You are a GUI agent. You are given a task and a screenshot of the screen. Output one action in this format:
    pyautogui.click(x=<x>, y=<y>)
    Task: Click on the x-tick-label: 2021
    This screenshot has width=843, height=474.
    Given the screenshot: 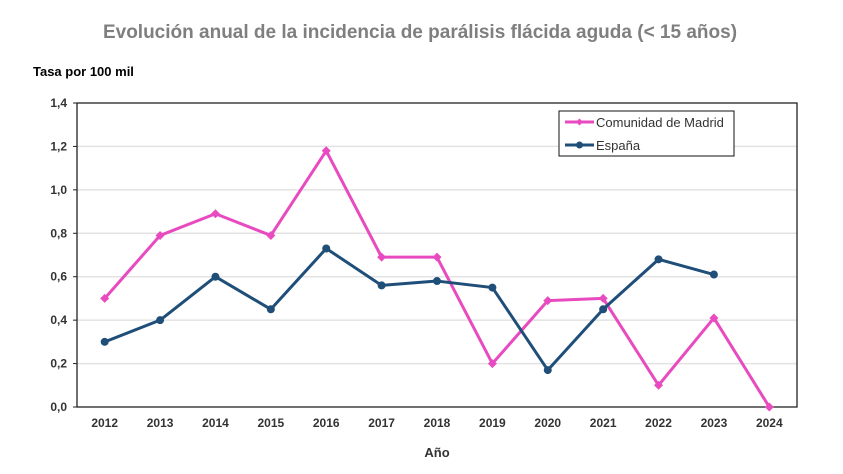 What is the action you would take?
    pyautogui.click(x=603, y=423)
    